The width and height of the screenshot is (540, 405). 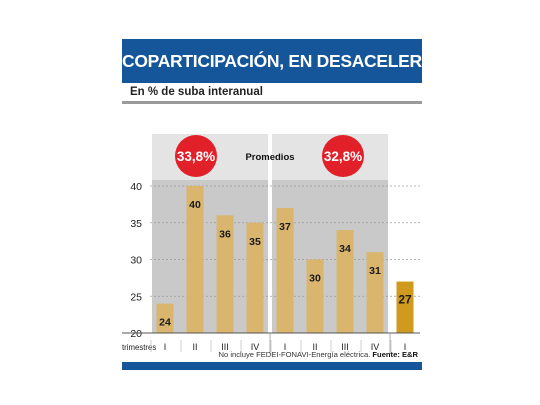 I want to click on title-bar: COPARTICIPACIÓN, EN DESACELERACIÓN, so click(x=299, y=61).